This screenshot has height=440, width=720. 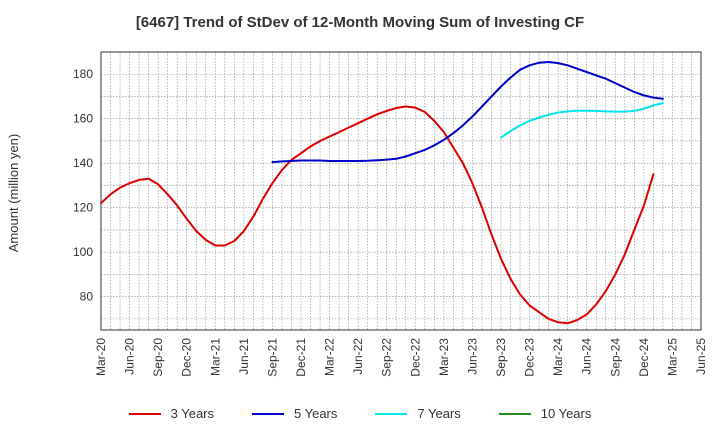 I want to click on x-tick-label: Mar-25, so click(x=672, y=357).